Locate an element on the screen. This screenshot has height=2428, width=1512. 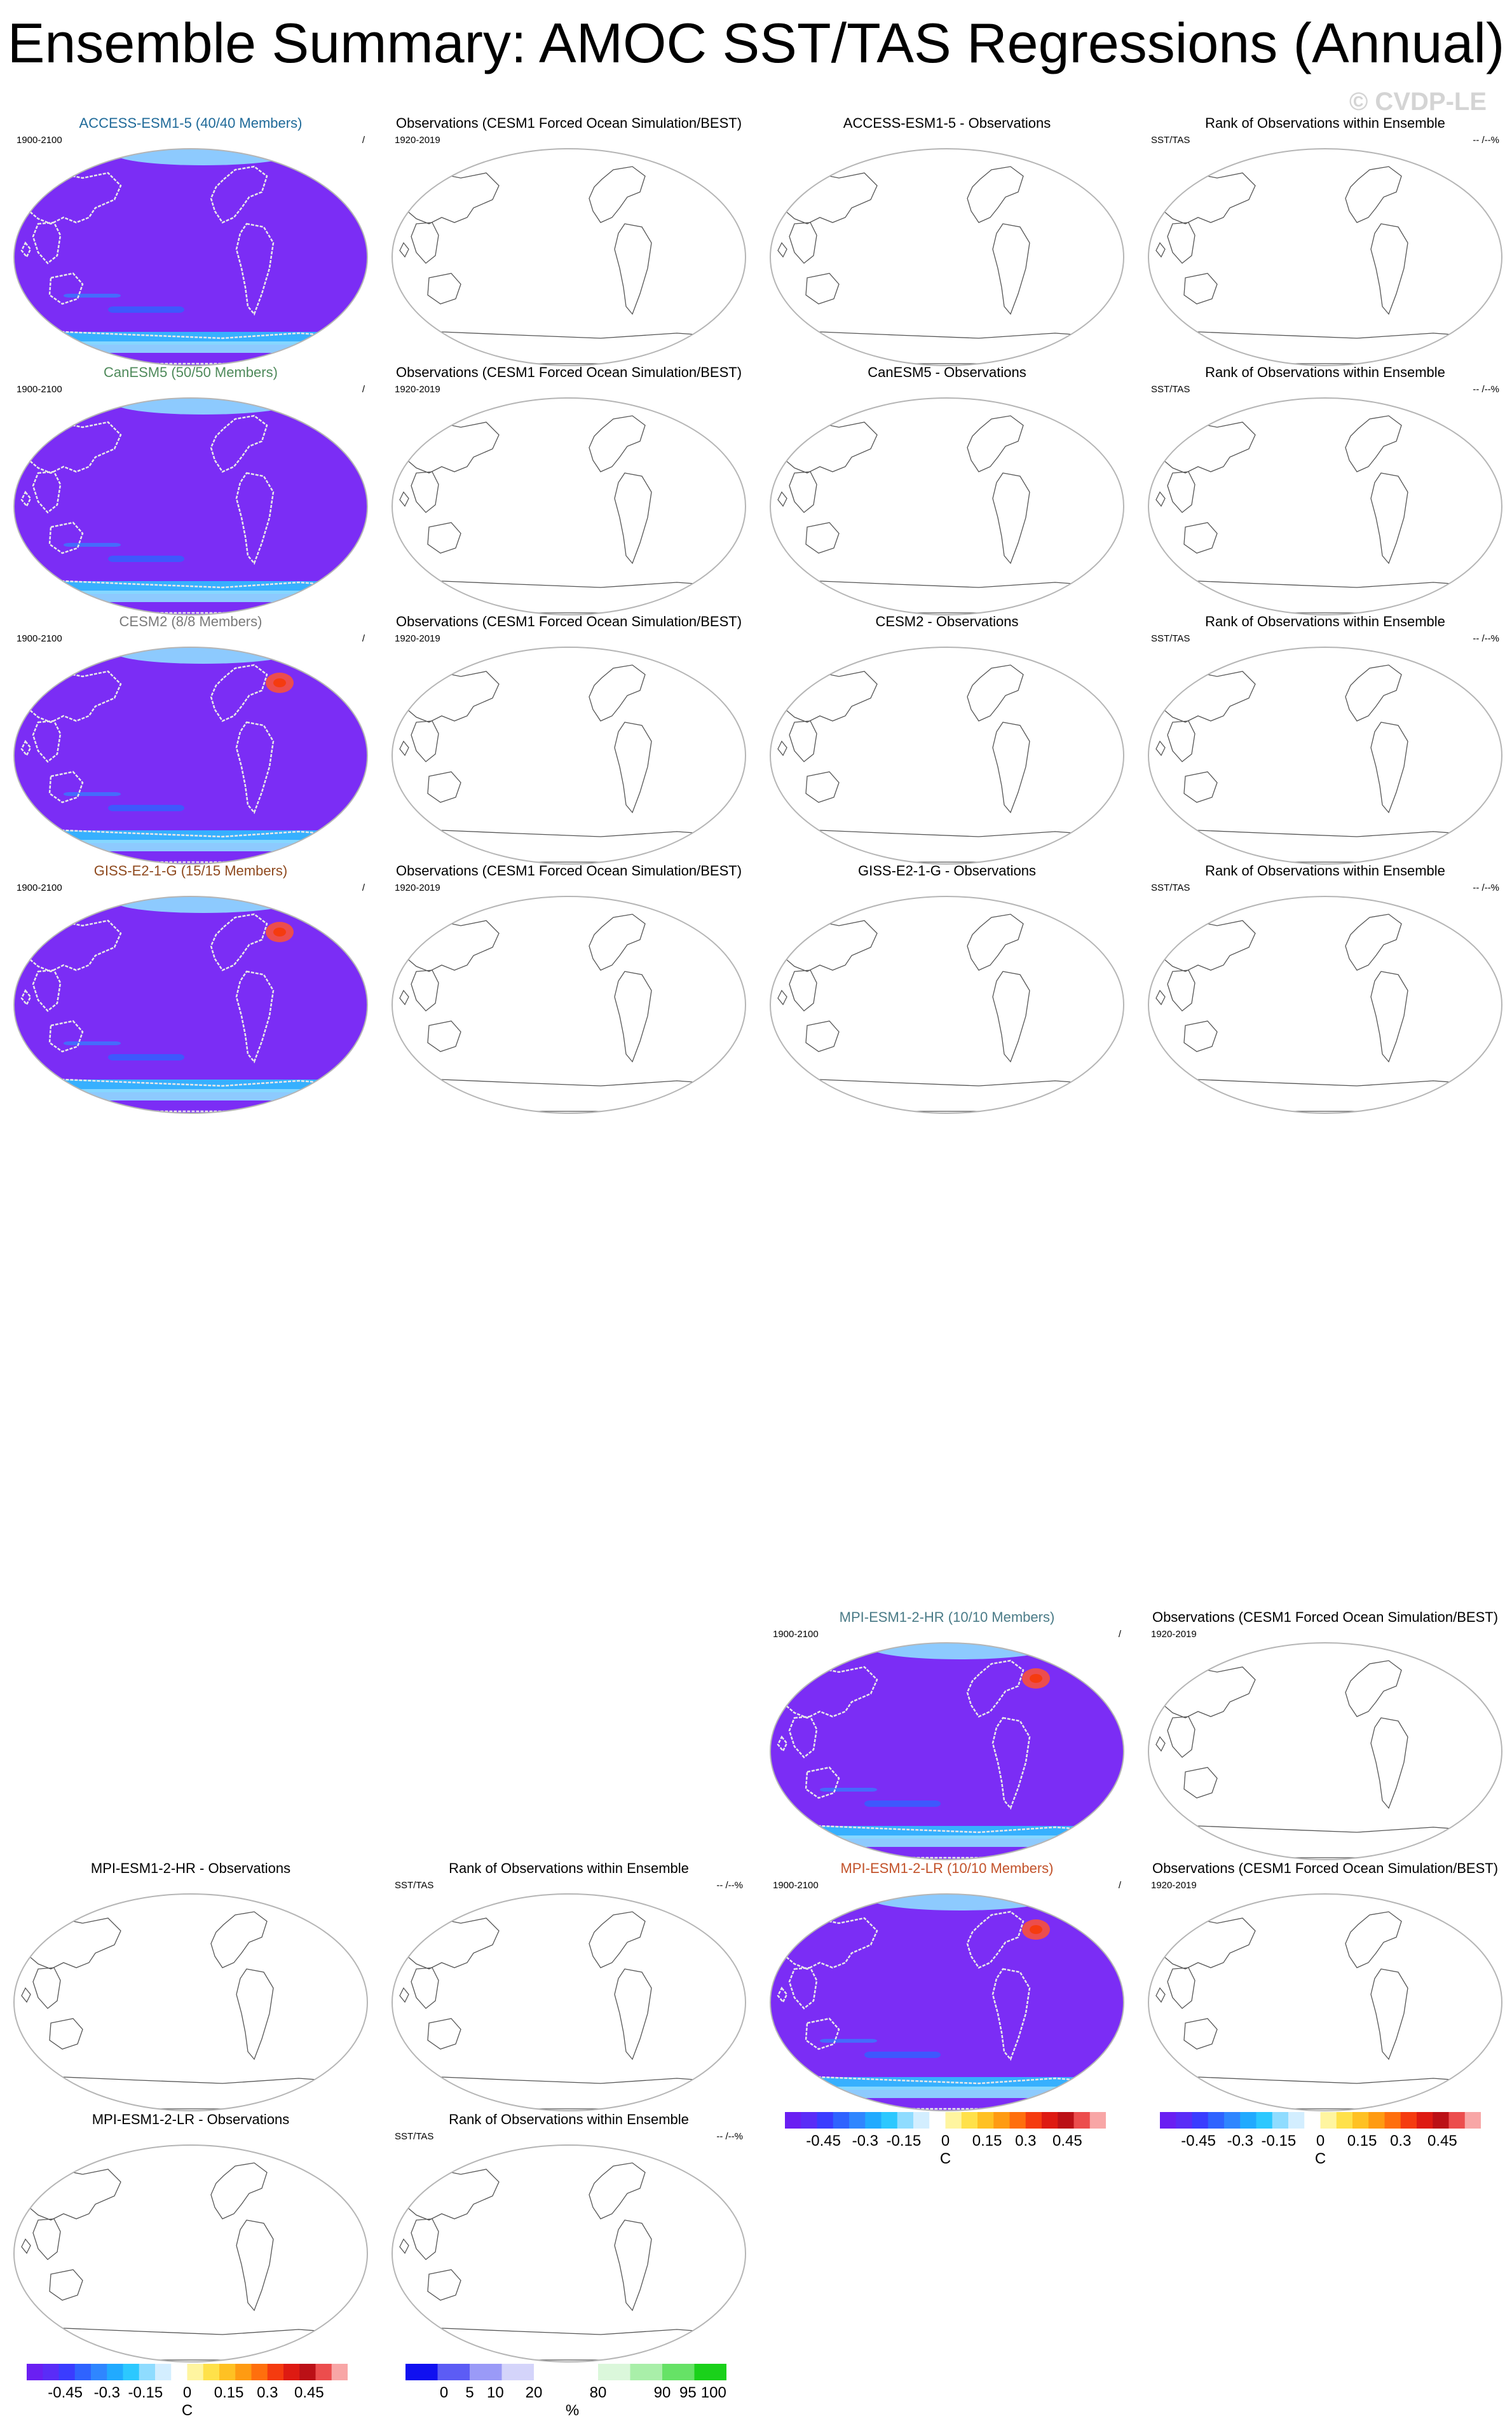
colorbar-tick-label: 0.3 is located at coordinates (1026, 2141).